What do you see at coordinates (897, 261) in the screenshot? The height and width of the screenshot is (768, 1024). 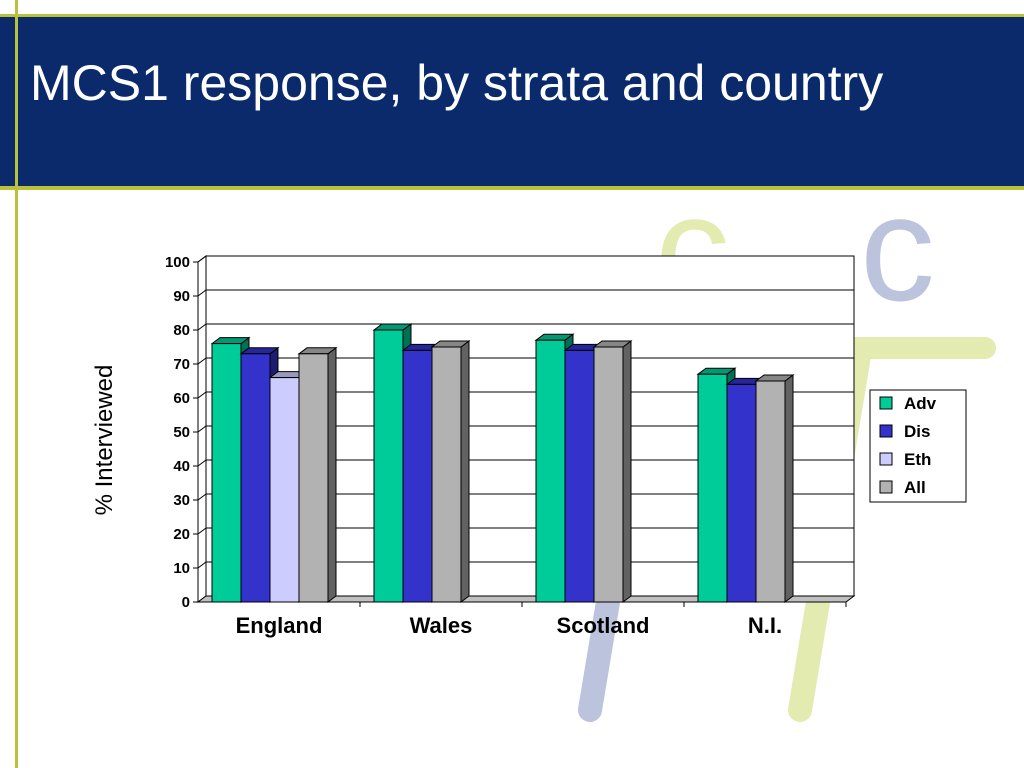 I see `logo-letter-right: c` at bounding box center [897, 261].